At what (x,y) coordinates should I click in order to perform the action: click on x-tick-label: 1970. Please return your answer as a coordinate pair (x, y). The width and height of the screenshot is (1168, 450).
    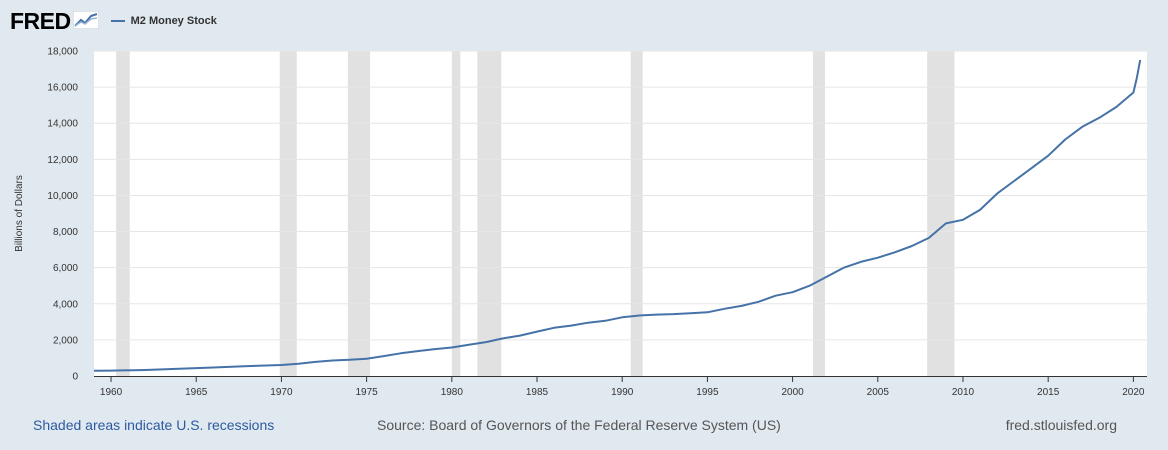
    Looking at the image, I should click on (281, 392).